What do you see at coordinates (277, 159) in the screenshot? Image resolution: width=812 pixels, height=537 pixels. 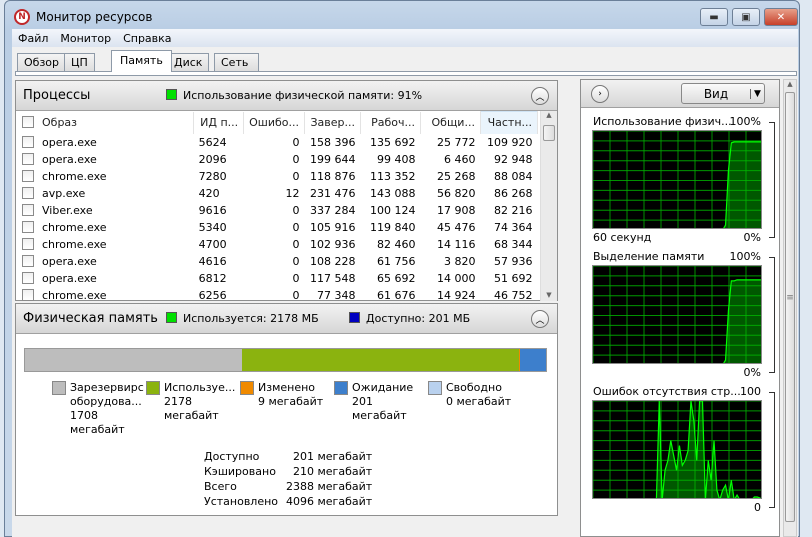 I see `table-row: opera.exe 2096 0 199 644 99 408 6 460 92 948` at bounding box center [277, 159].